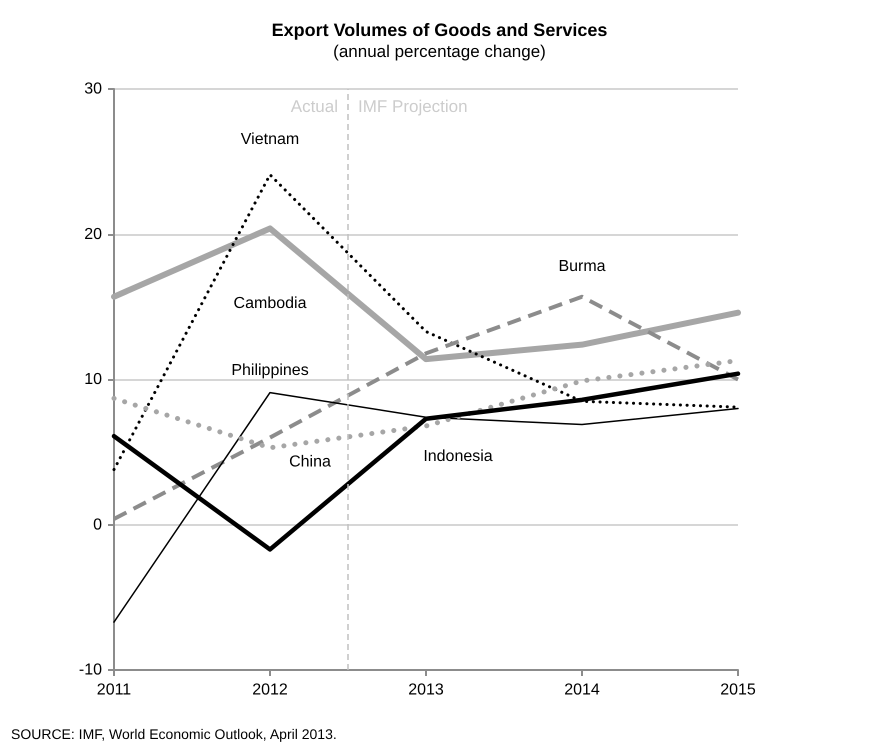 Image resolution: width=879 pixels, height=752 pixels. I want to click on y-tick-label: 30, so click(93, 89).